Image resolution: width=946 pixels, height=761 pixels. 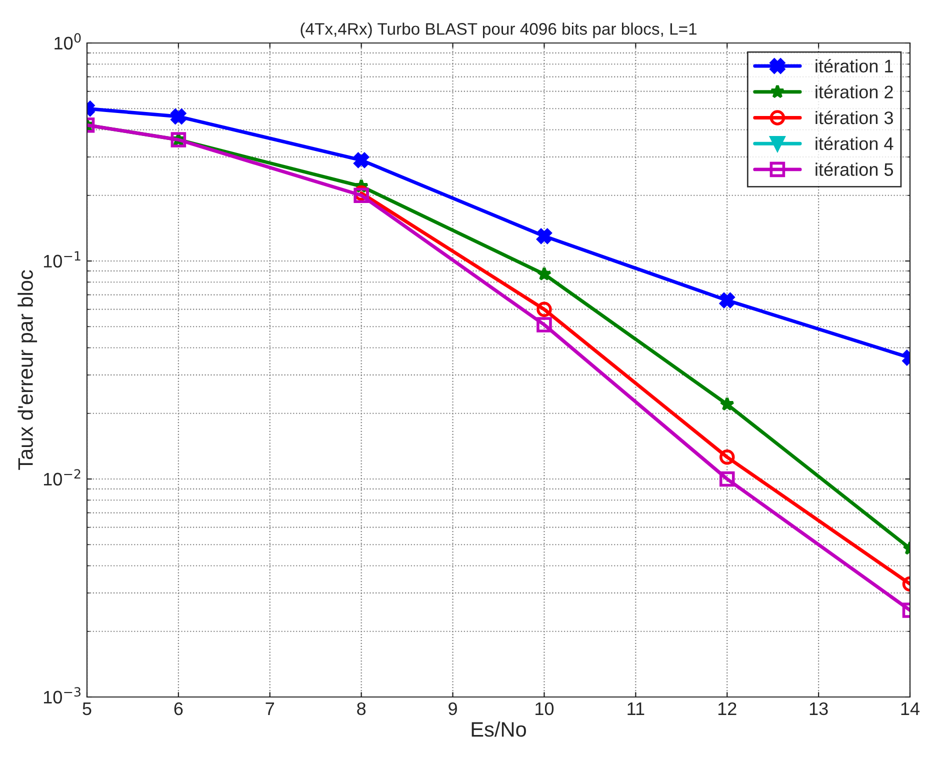 What do you see at coordinates (854, 117) in the screenshot?
I see `legend-label: itération 3` at bounding box center [854, 117].